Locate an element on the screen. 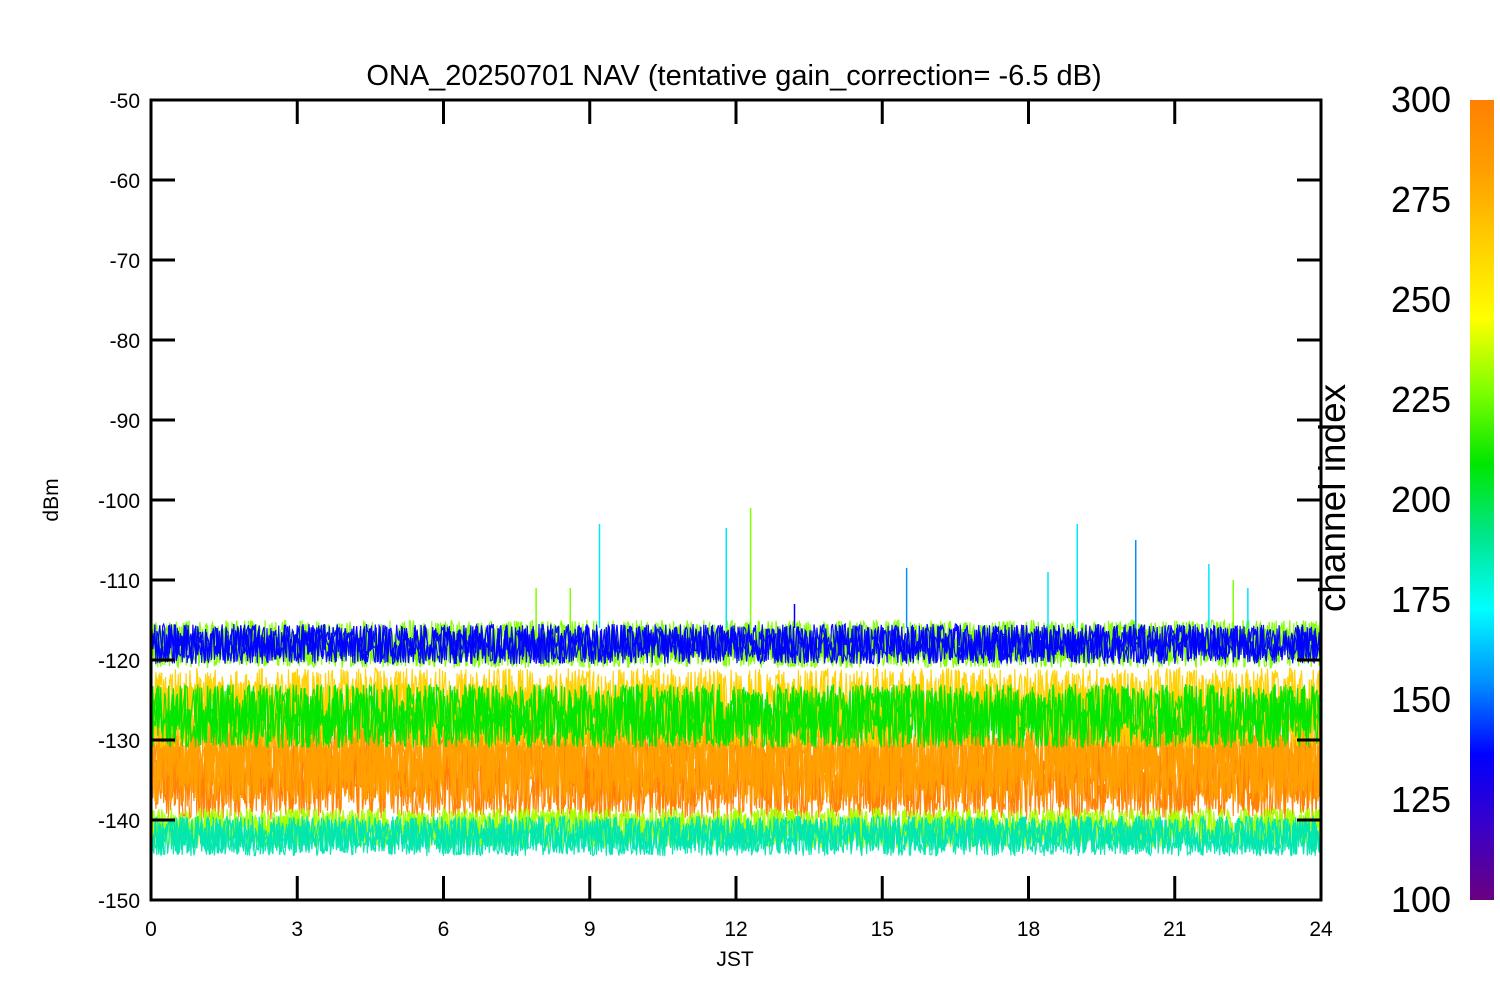  colorbar-label: channel index is located at coordinates (1332, 497).